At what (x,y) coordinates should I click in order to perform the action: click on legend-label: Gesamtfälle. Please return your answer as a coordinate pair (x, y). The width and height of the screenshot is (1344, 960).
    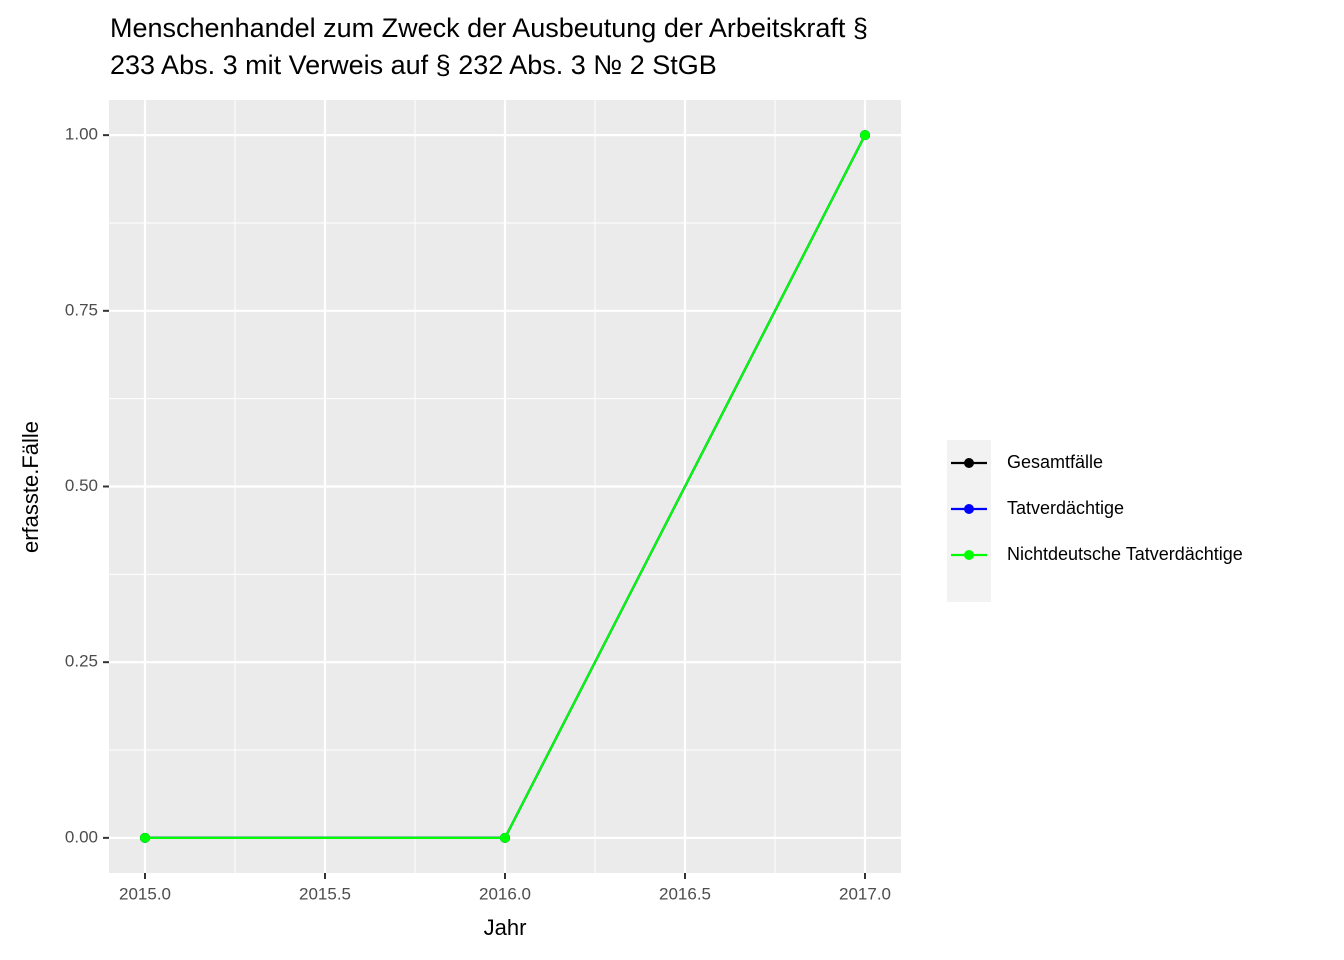
    Looking at the image, I should click on (1055, 462).